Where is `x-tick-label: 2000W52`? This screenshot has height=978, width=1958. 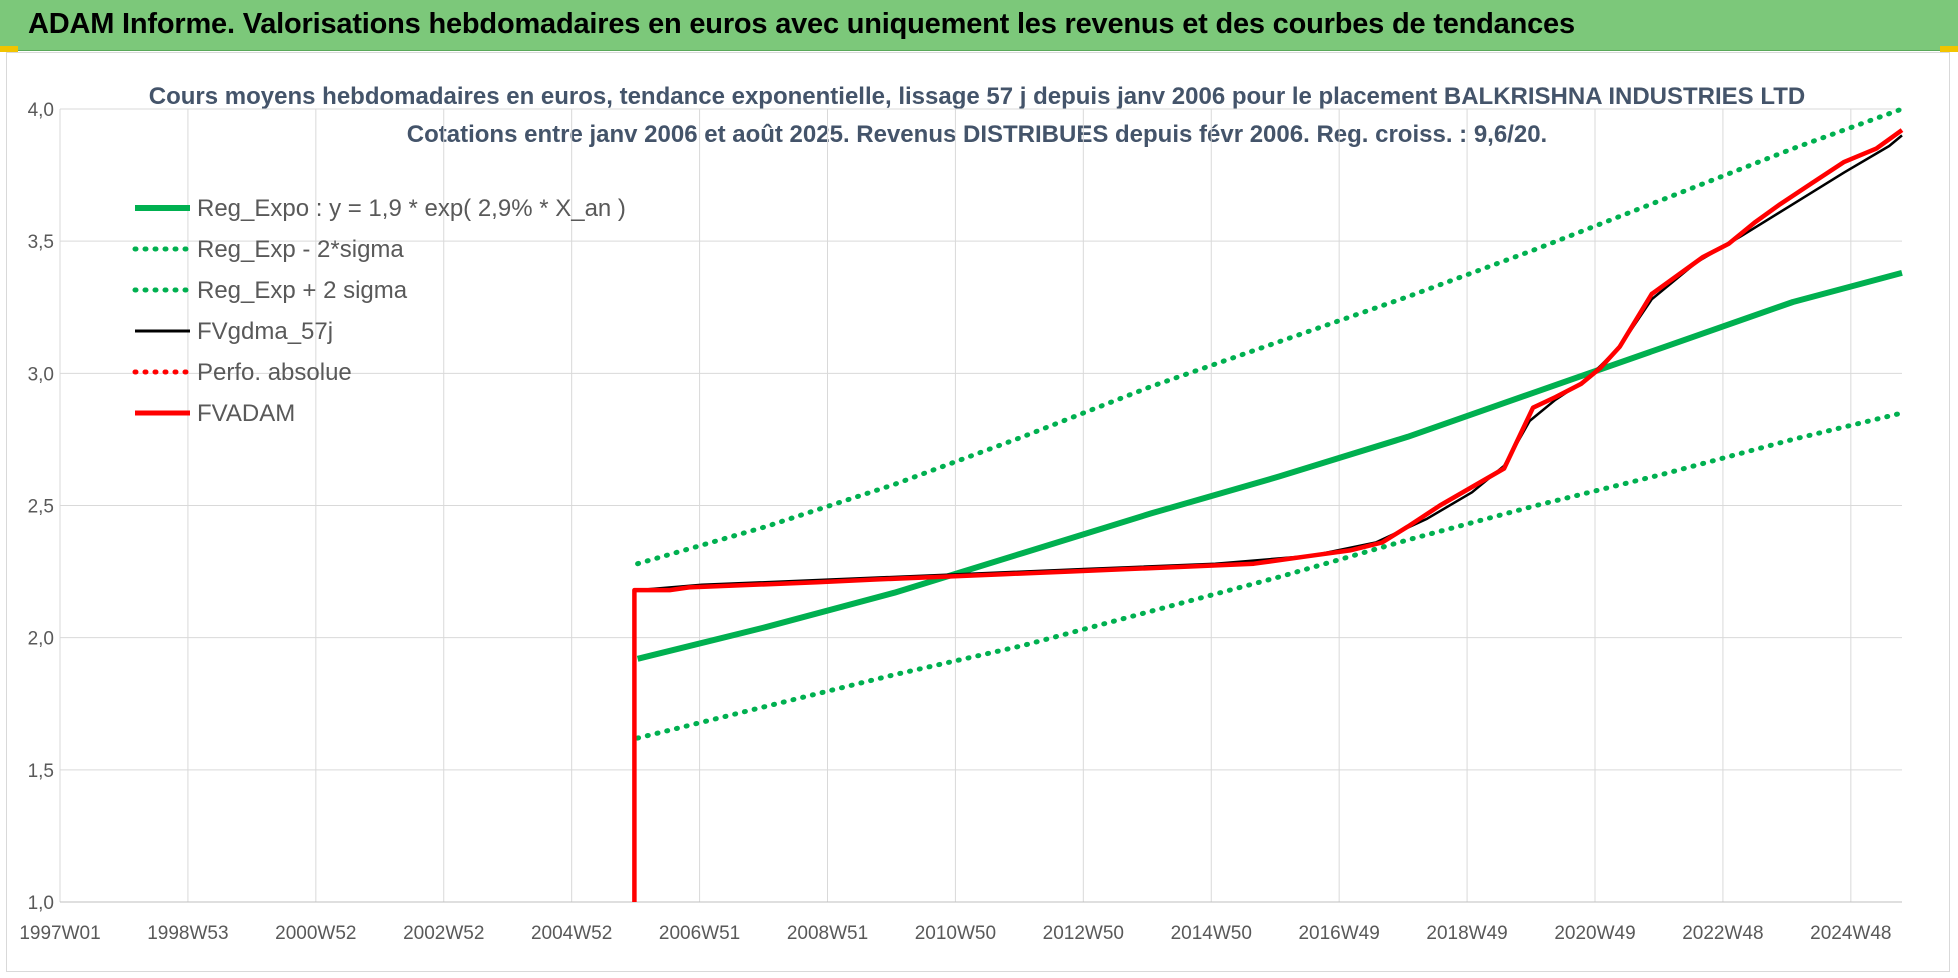
x-tick-label: 2000W52 is located at coordinates (315, 933).